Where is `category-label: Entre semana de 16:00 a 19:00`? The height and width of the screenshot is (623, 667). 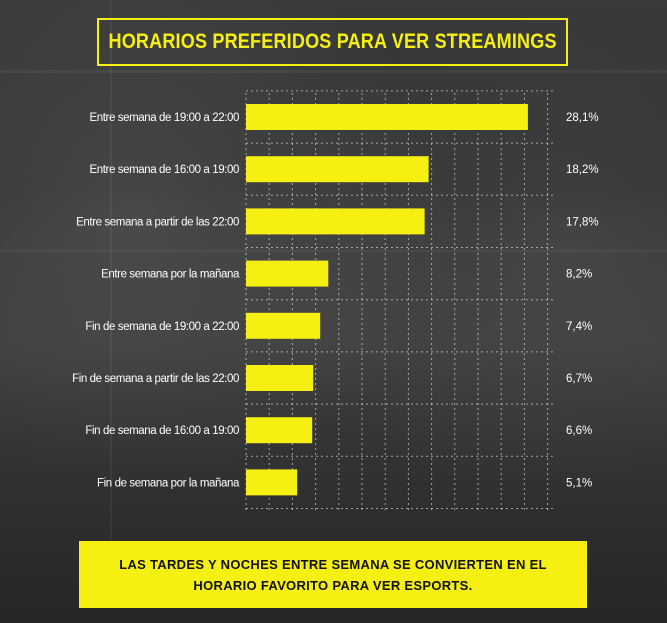 category-label: Entre semana de 16:00 a 19:00 is located at coordinates (164, 170).